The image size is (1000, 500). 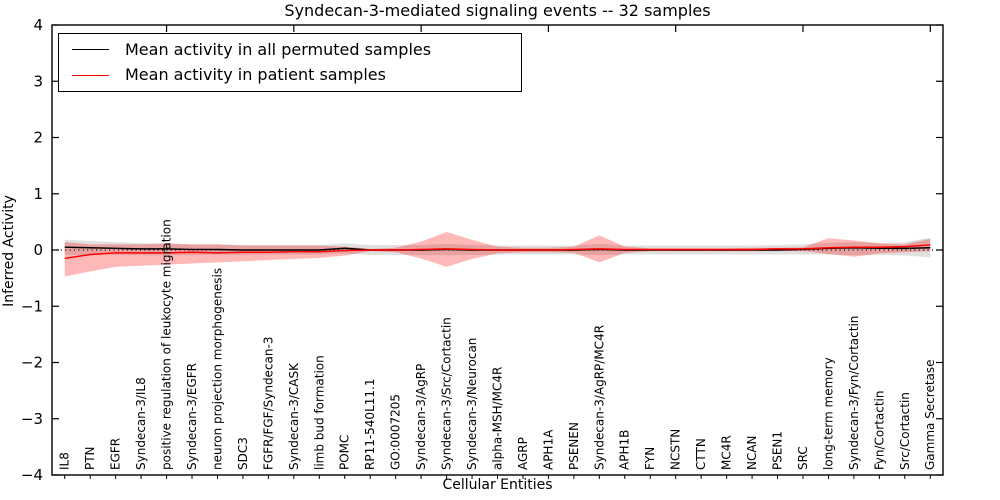 What do you see at coordinates (116, 454) in the screenshot?
I see `x-tick-label: EGFR` at bounding box center [116, 454].